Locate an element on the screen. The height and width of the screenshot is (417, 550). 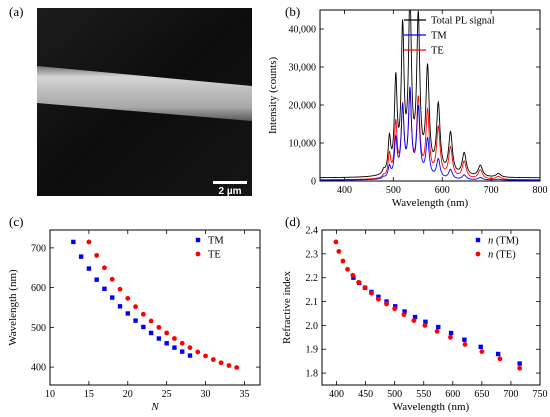
x-tick-label: 10 is located at coordinates (50, 394).